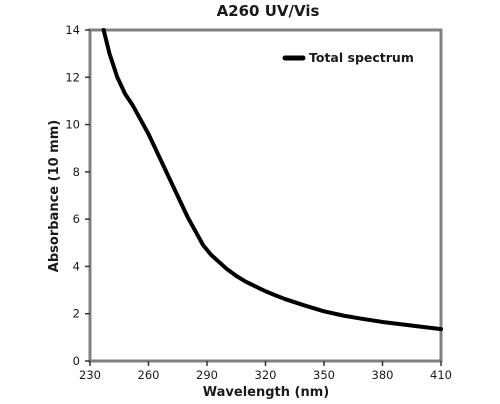  Describe the element at coordinates (441, 375) in the screenshot. I see `x-tick-label: 410` at that location.